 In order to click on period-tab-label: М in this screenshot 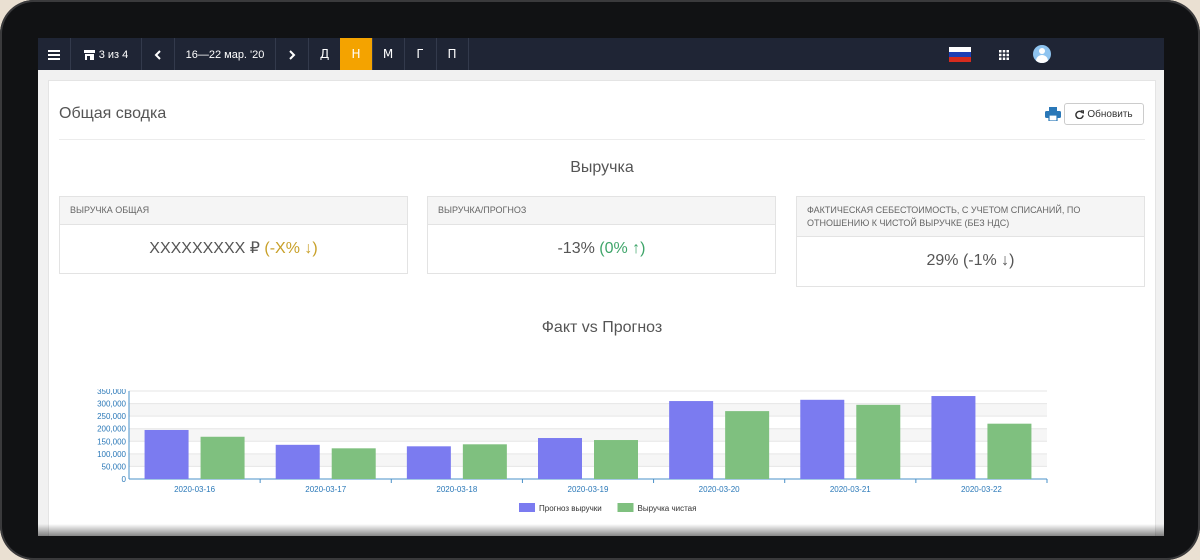, I will do `click(388, 54)`.